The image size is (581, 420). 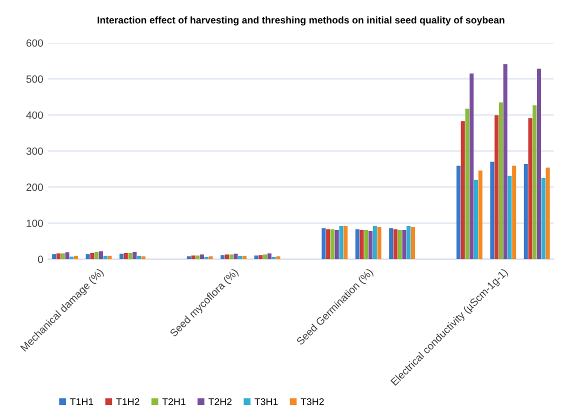 I want to click on legend-label: T2H2, so click(x=220, y=402).